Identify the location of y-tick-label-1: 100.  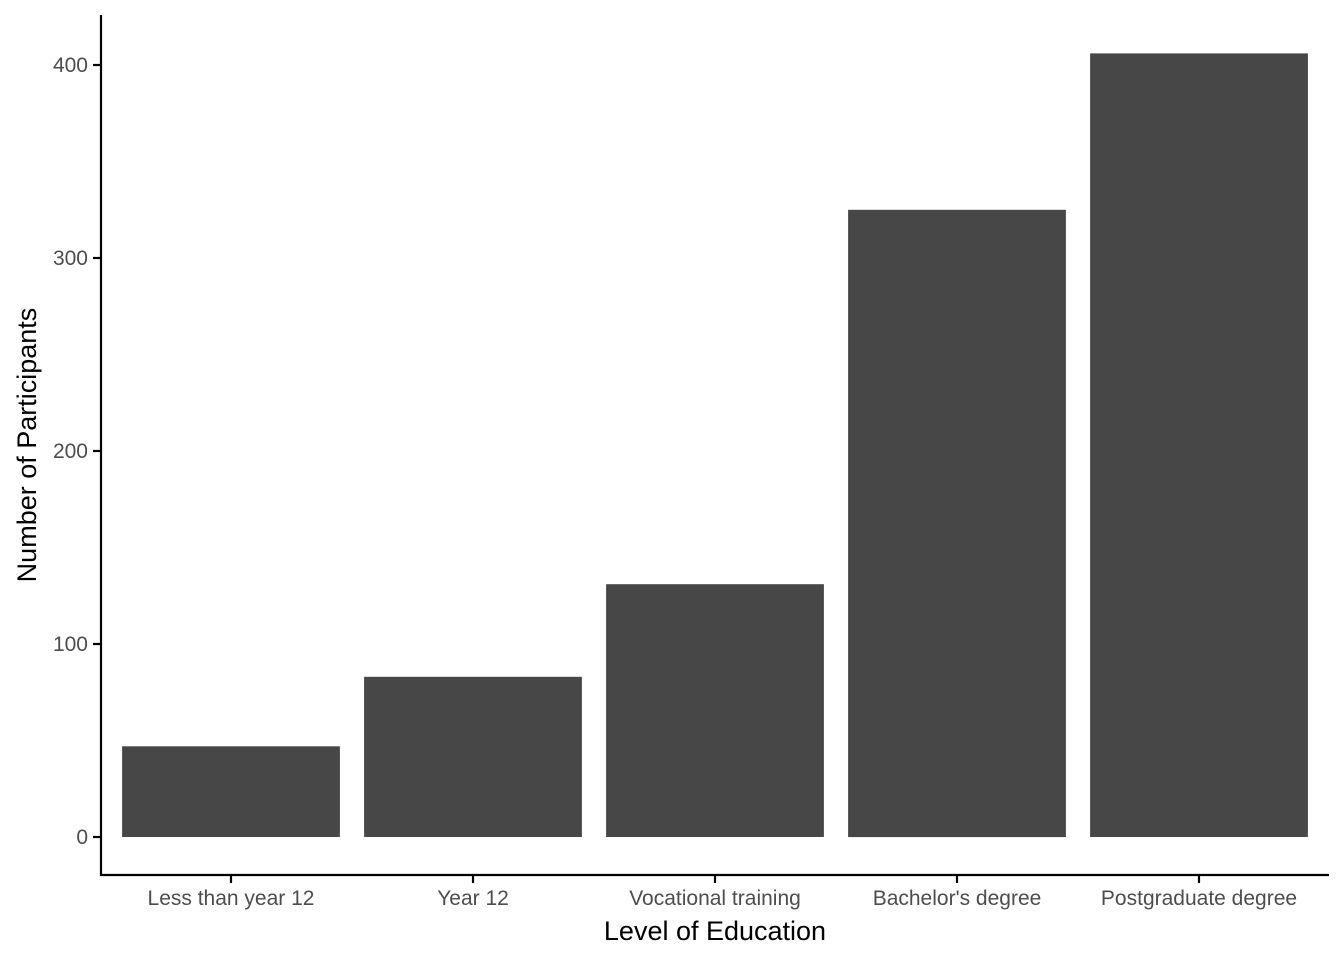
(70, 644).